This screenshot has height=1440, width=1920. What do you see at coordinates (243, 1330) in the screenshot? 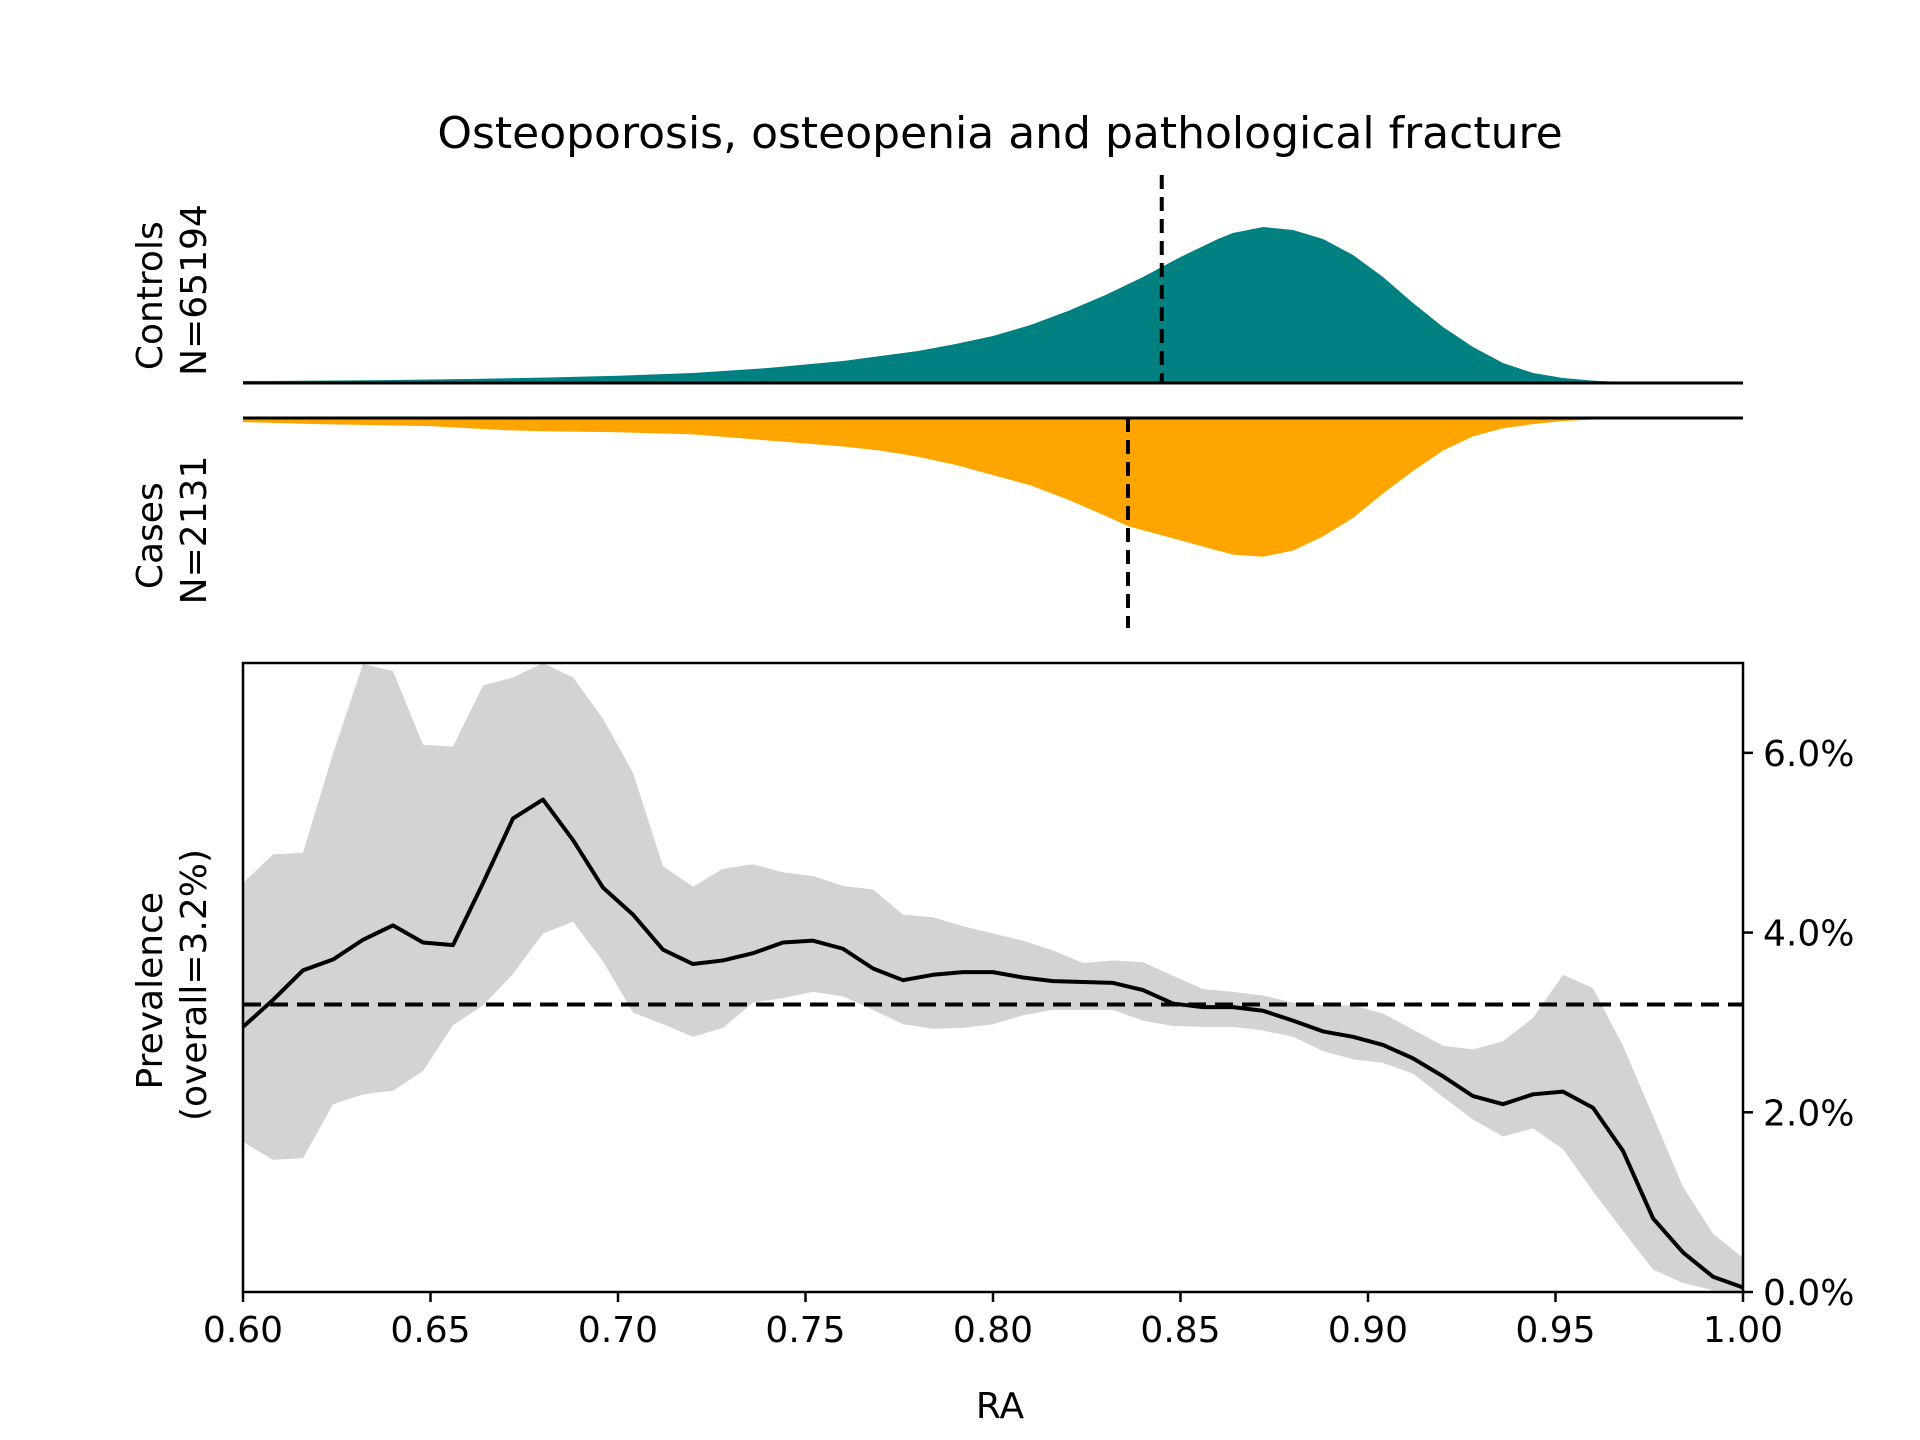
I see `x-tick-label: 0.60` at bounding box center [243, 1330].